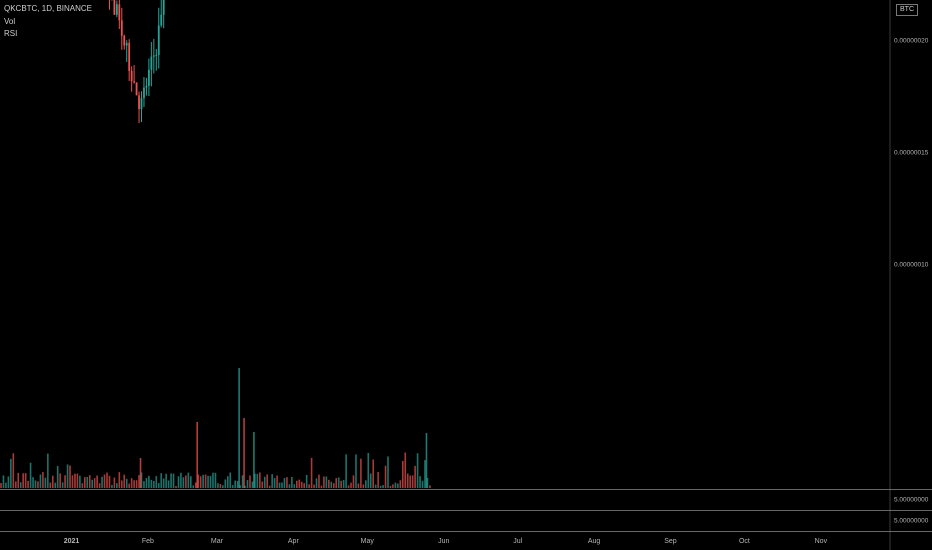  What do you see at coordinates (11, 33) in the screenshot?
I see `rsi-indicator-label: RSI` at bounding box center [11, 33].